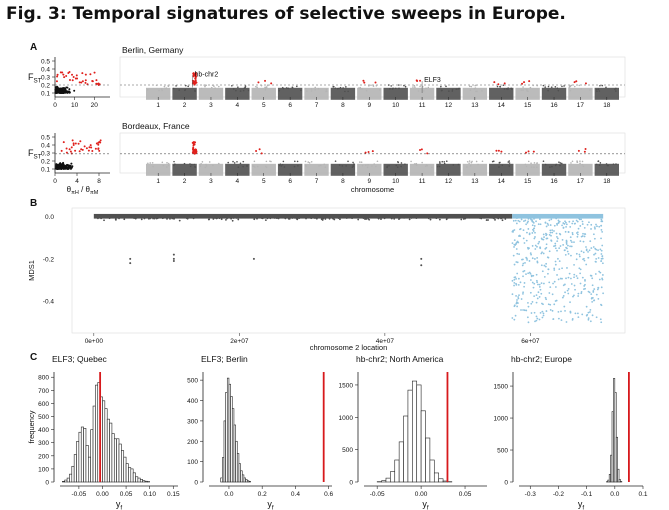 The width and height of the screenshot is (669, 510). Describe the element at coordinates (528, 105) in the screenshot. I see `chromosome-tick-label: 15` at that location.